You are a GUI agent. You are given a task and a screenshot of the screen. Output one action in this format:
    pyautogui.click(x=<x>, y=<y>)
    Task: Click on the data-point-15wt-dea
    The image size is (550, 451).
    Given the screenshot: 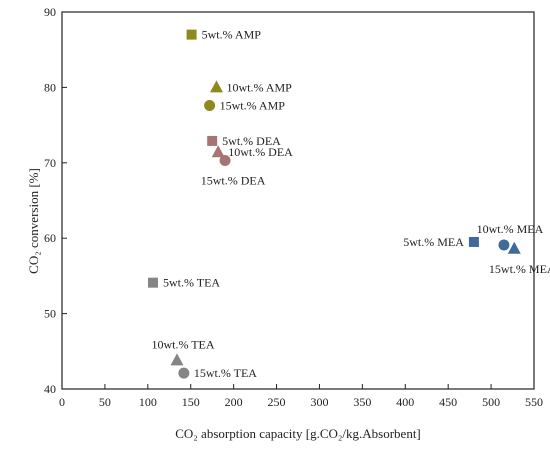 What is the action you would take?
    pyautogui.click(x=225, y=161)
    